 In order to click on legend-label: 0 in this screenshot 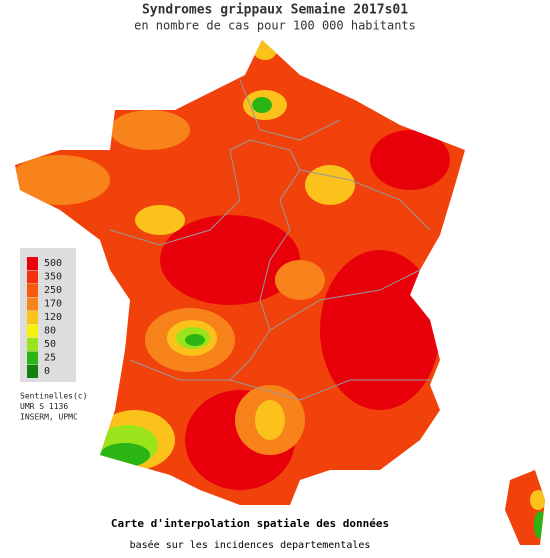, I will do `click(47, 371)`.